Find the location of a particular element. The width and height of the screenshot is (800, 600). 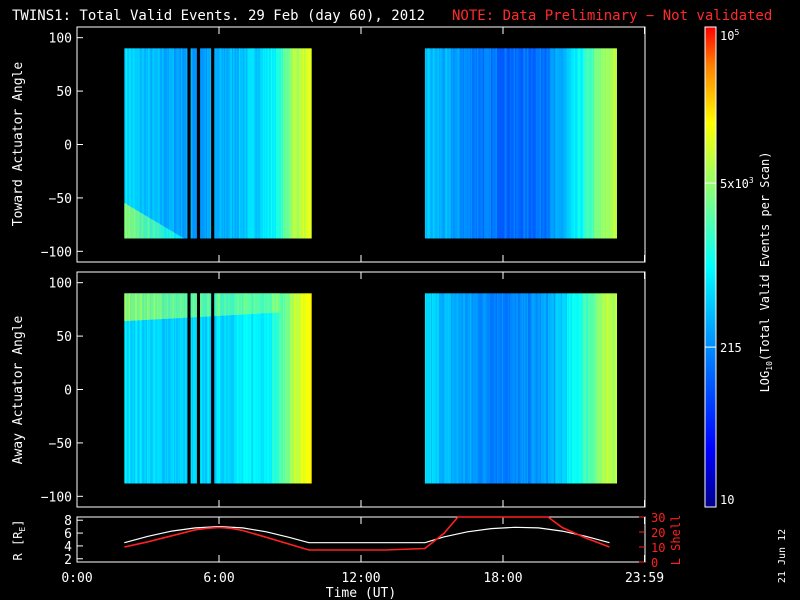

y-tick-label: −50 is located at coordinates (60, 444).